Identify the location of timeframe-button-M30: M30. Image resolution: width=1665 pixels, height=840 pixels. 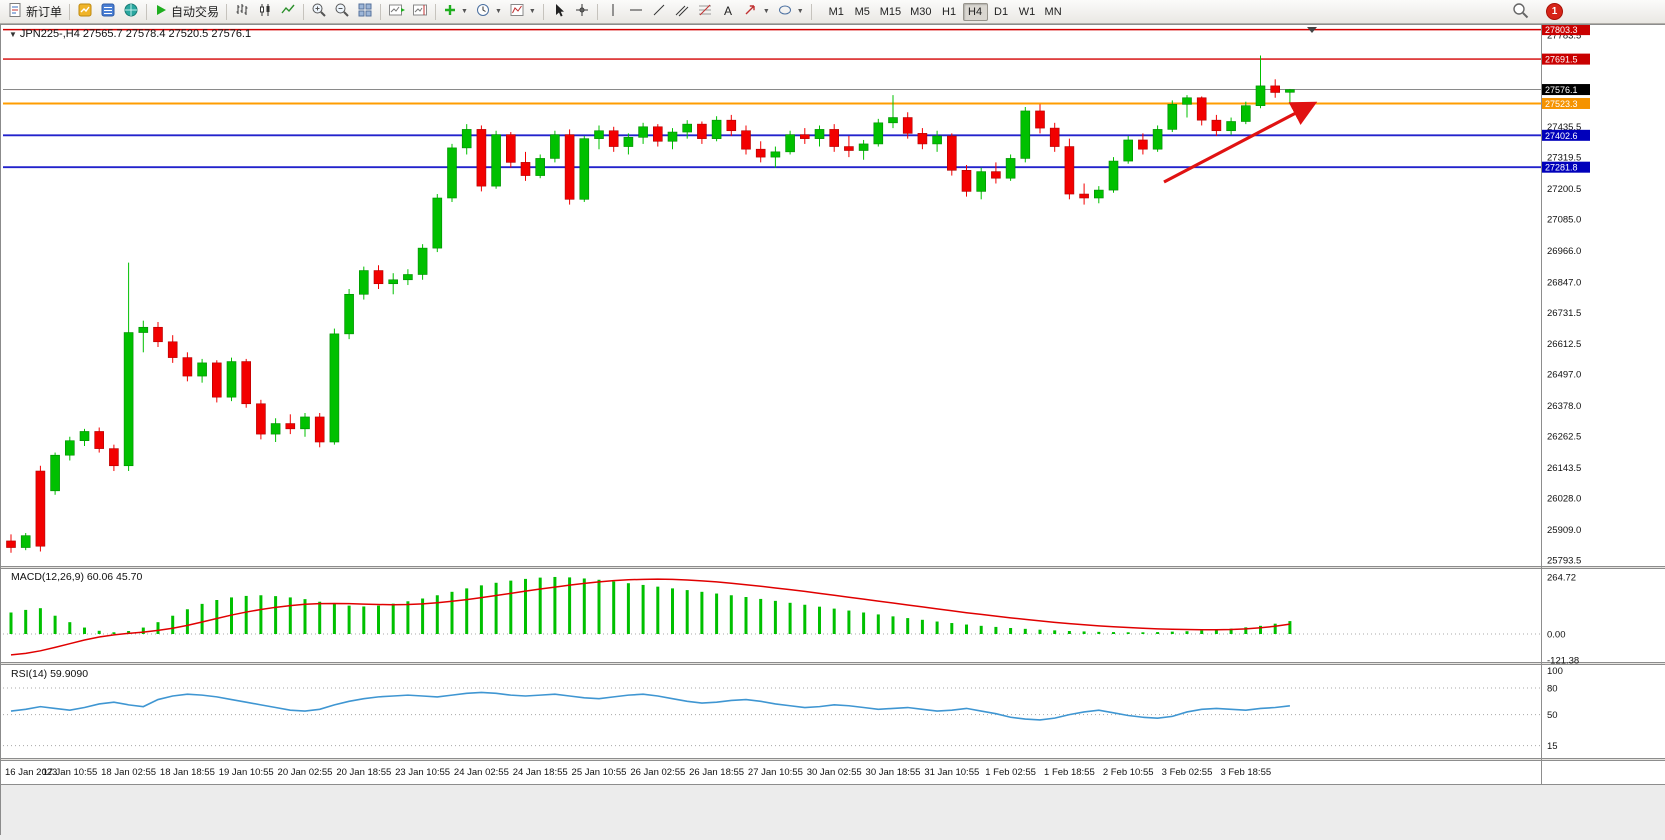
(920, 12).